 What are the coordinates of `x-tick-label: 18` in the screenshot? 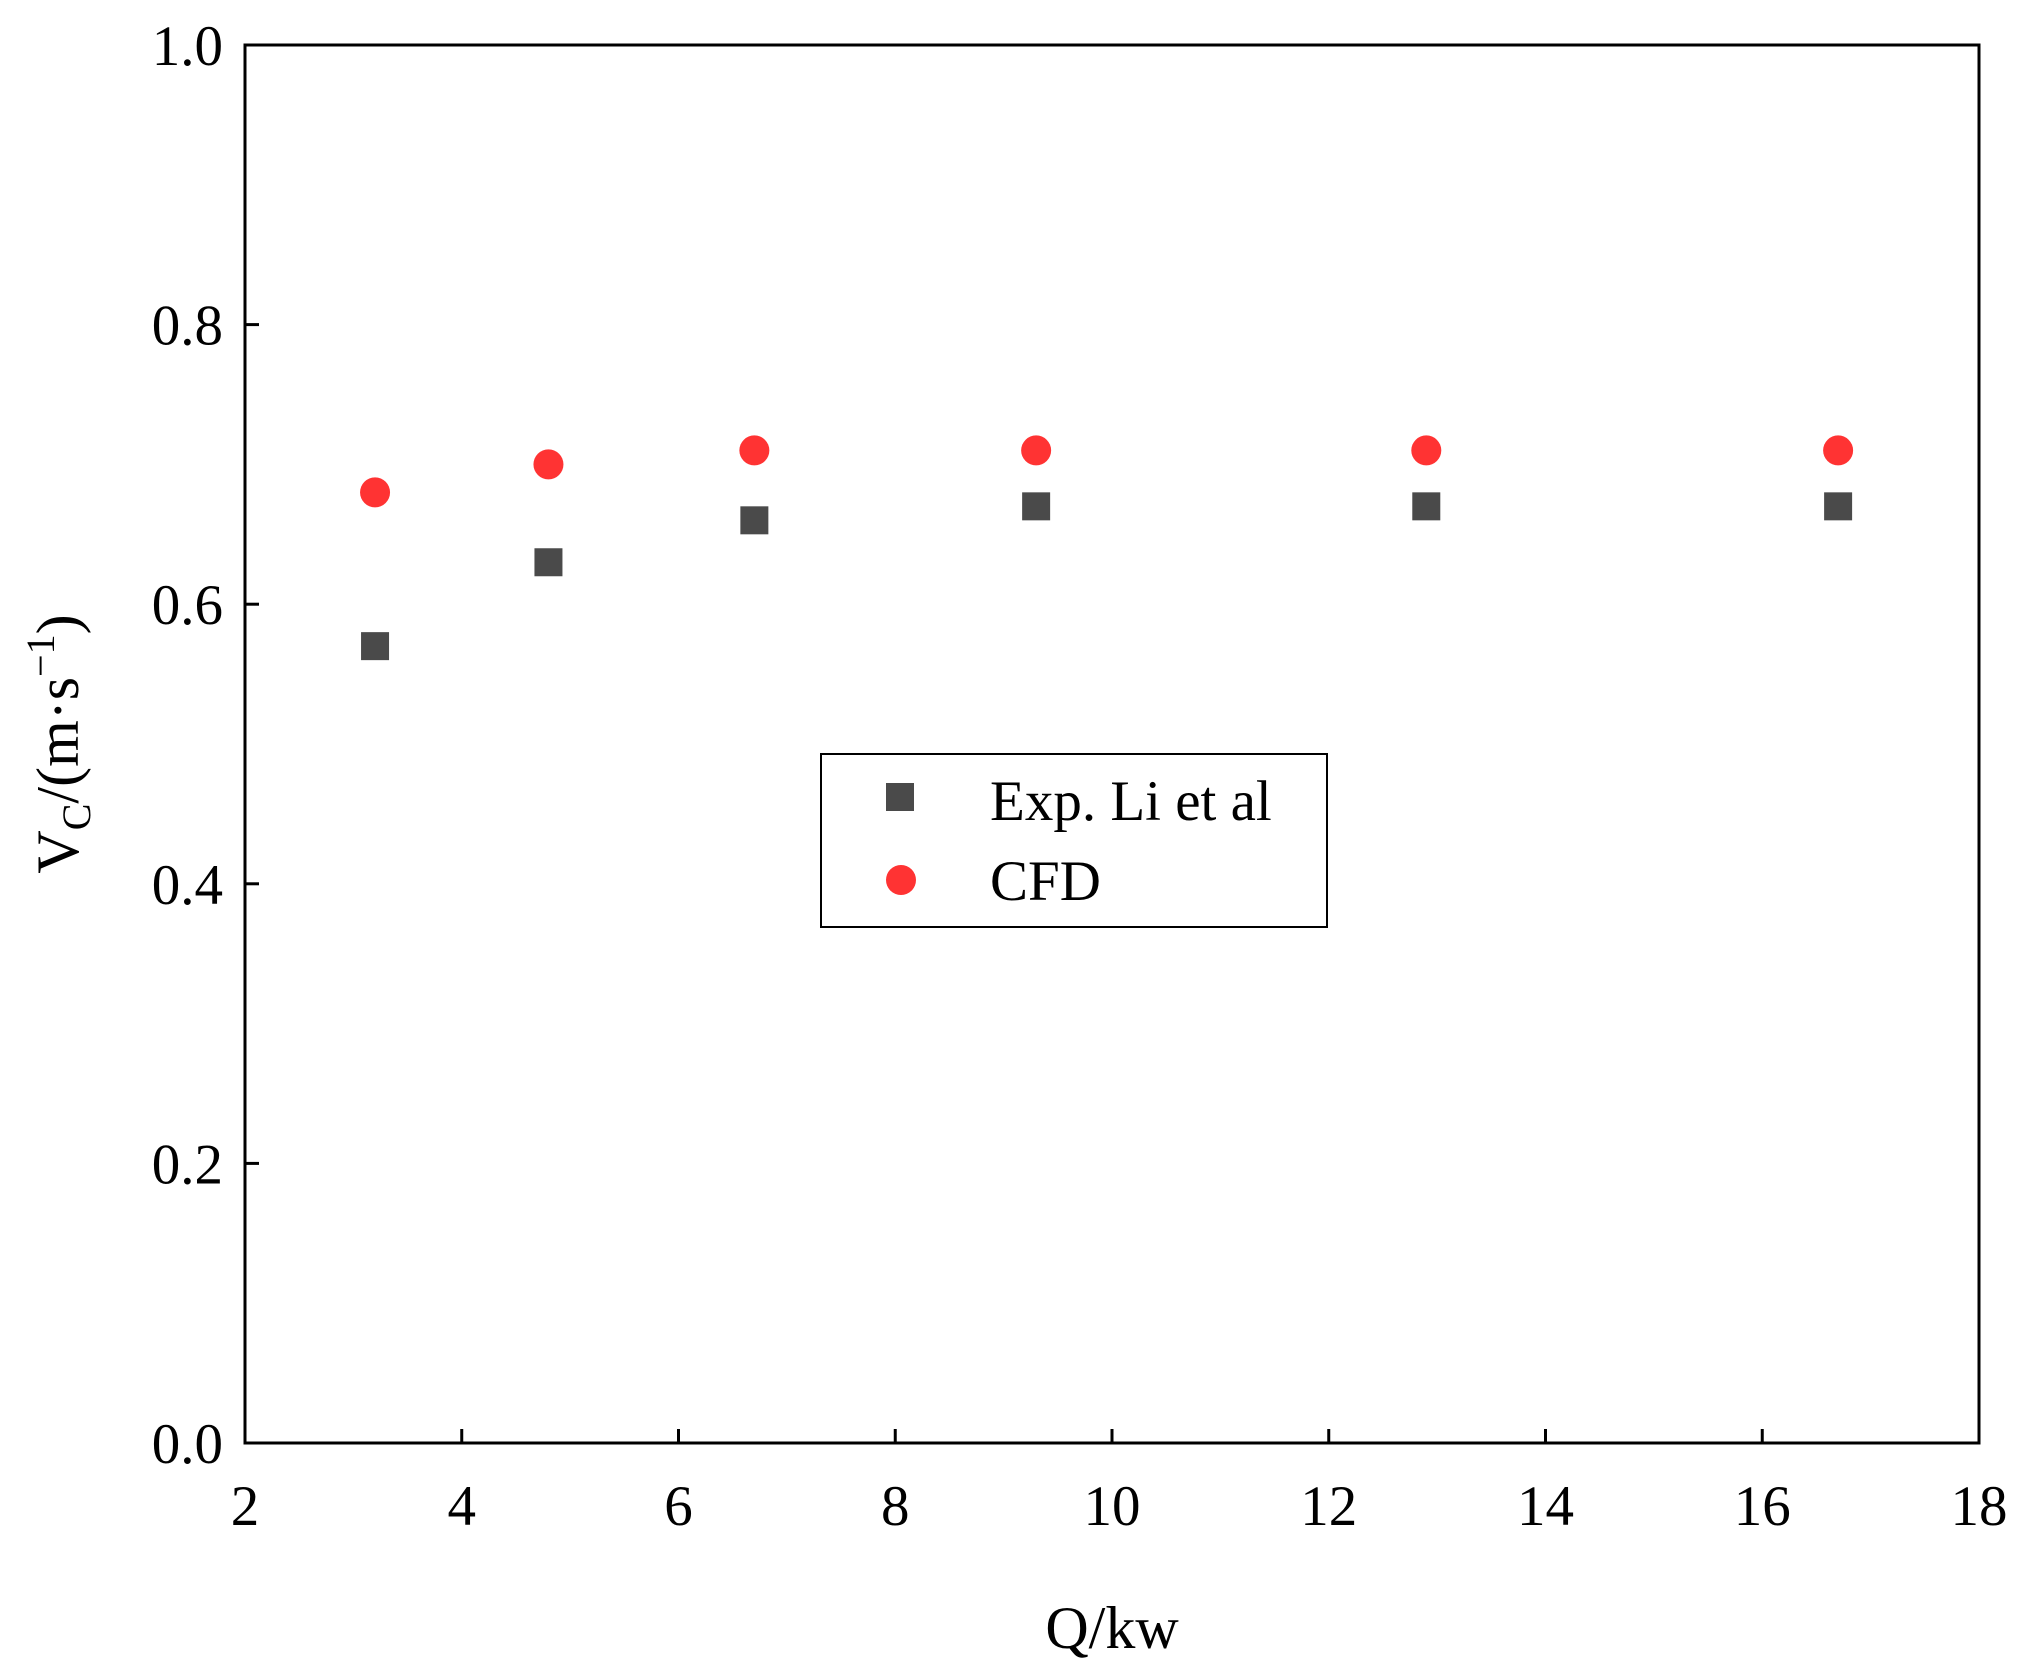 It's located at (1979, 1506).